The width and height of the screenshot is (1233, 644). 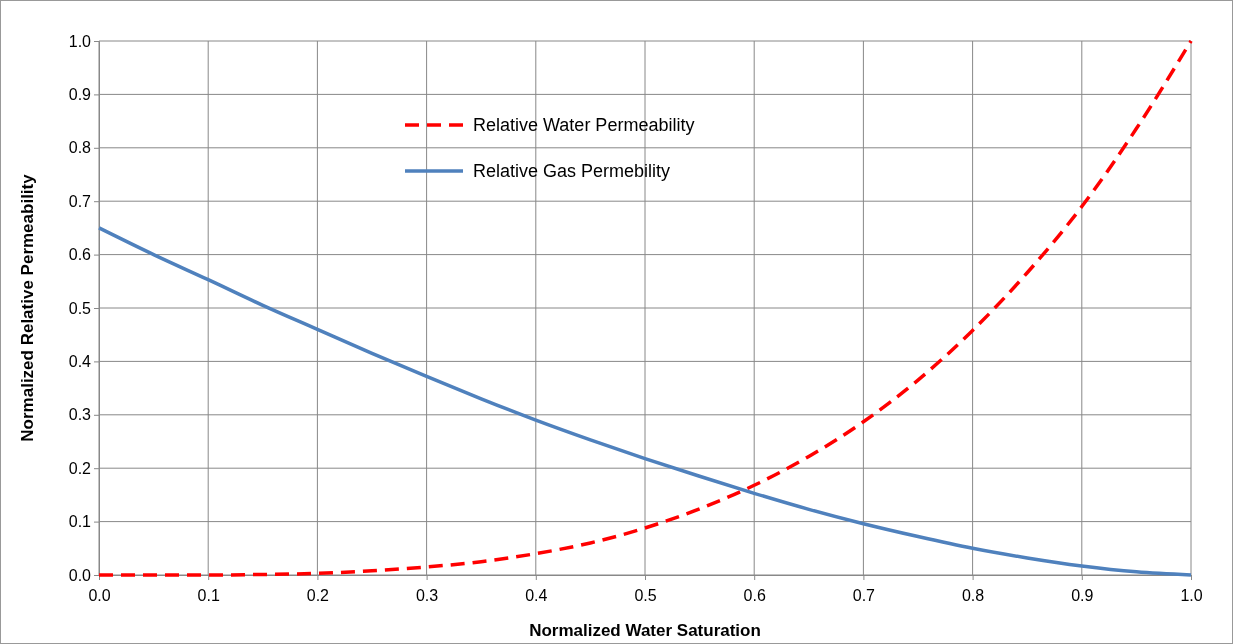 I want to click on y-tick-label: 0.0, so click(x=80, y=575).